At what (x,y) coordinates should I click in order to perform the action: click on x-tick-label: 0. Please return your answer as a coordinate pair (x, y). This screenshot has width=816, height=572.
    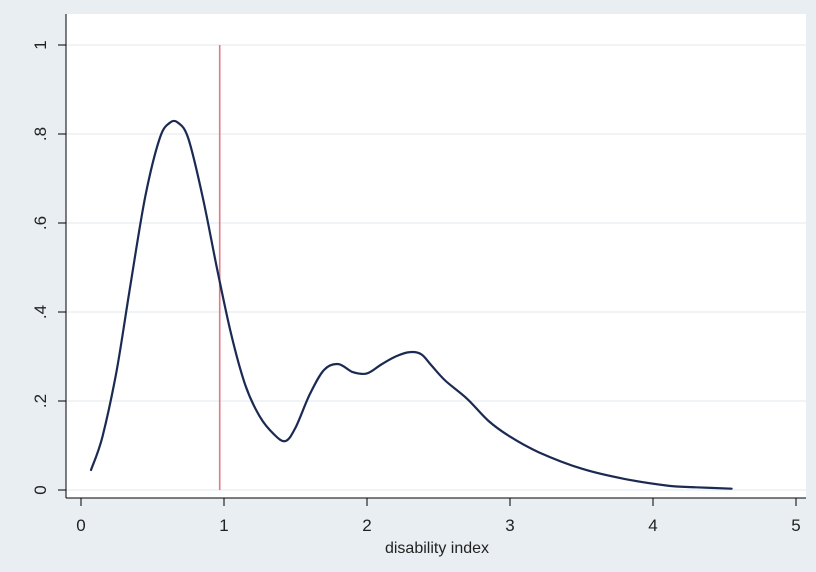
    Looking at the image, I should click on (80, 525).